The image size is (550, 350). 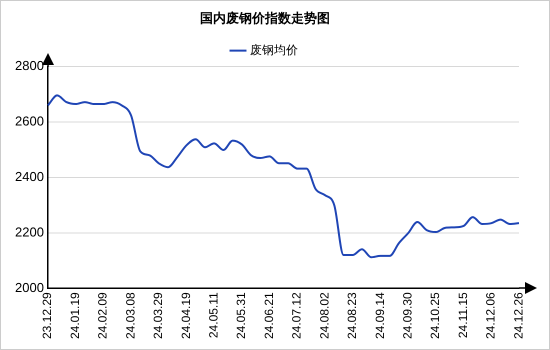 I want to click on x-tick-label: 24.08.02, so click(x=324, y=316).